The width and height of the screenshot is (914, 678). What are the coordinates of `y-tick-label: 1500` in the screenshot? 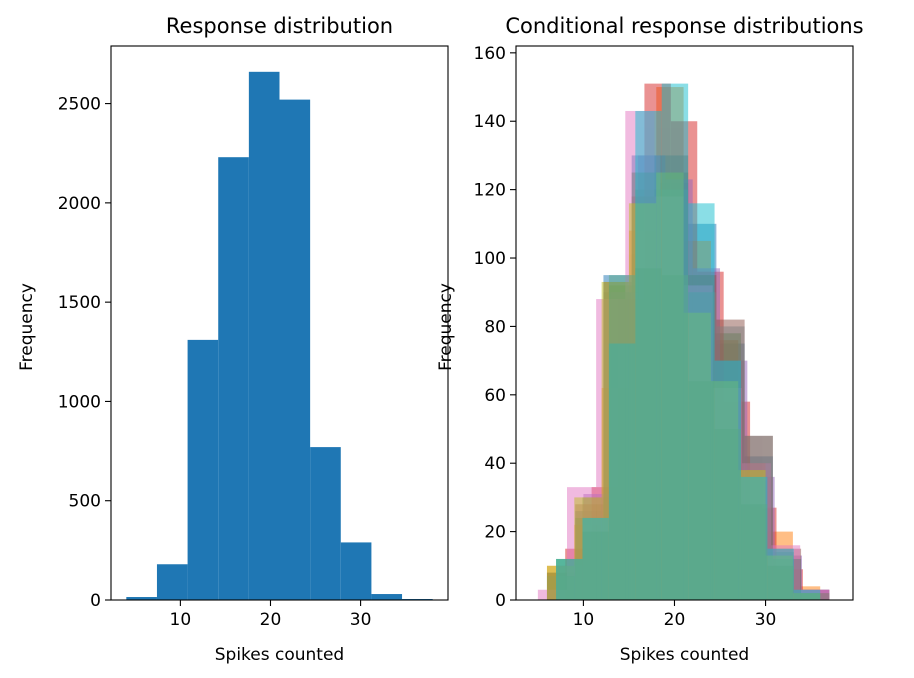 It's located at (79, 303).